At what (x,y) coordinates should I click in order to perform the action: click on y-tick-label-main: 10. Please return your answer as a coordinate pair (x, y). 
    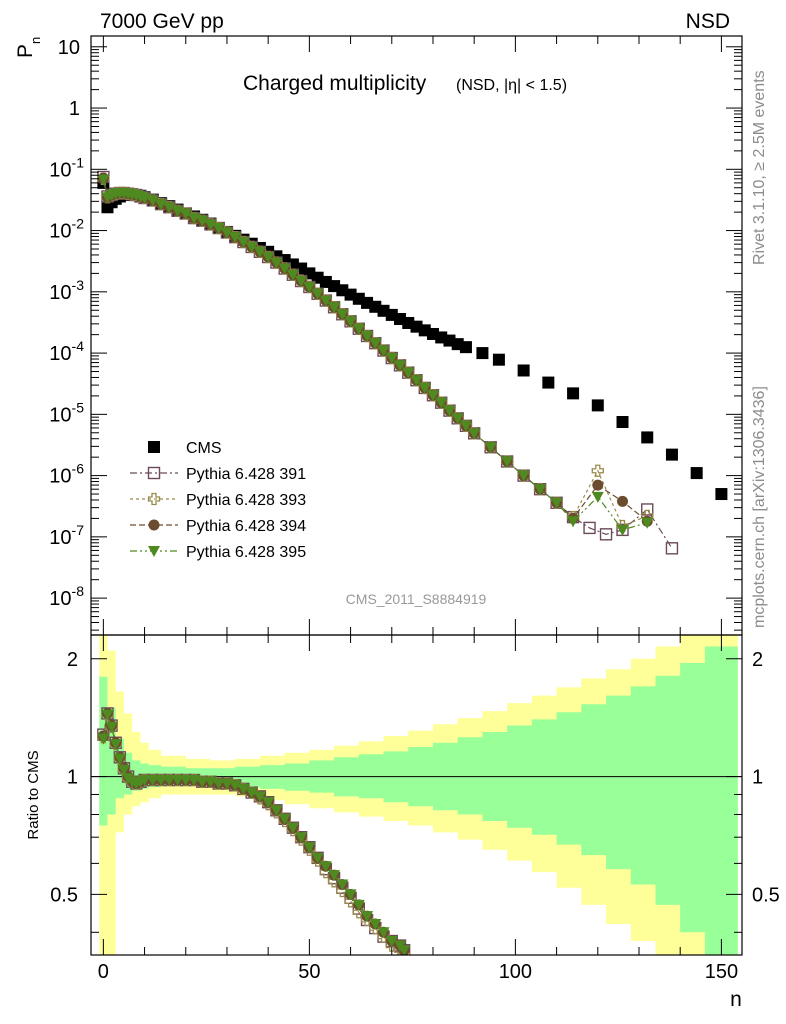
    Looking at the image, I should click on (69, 48).